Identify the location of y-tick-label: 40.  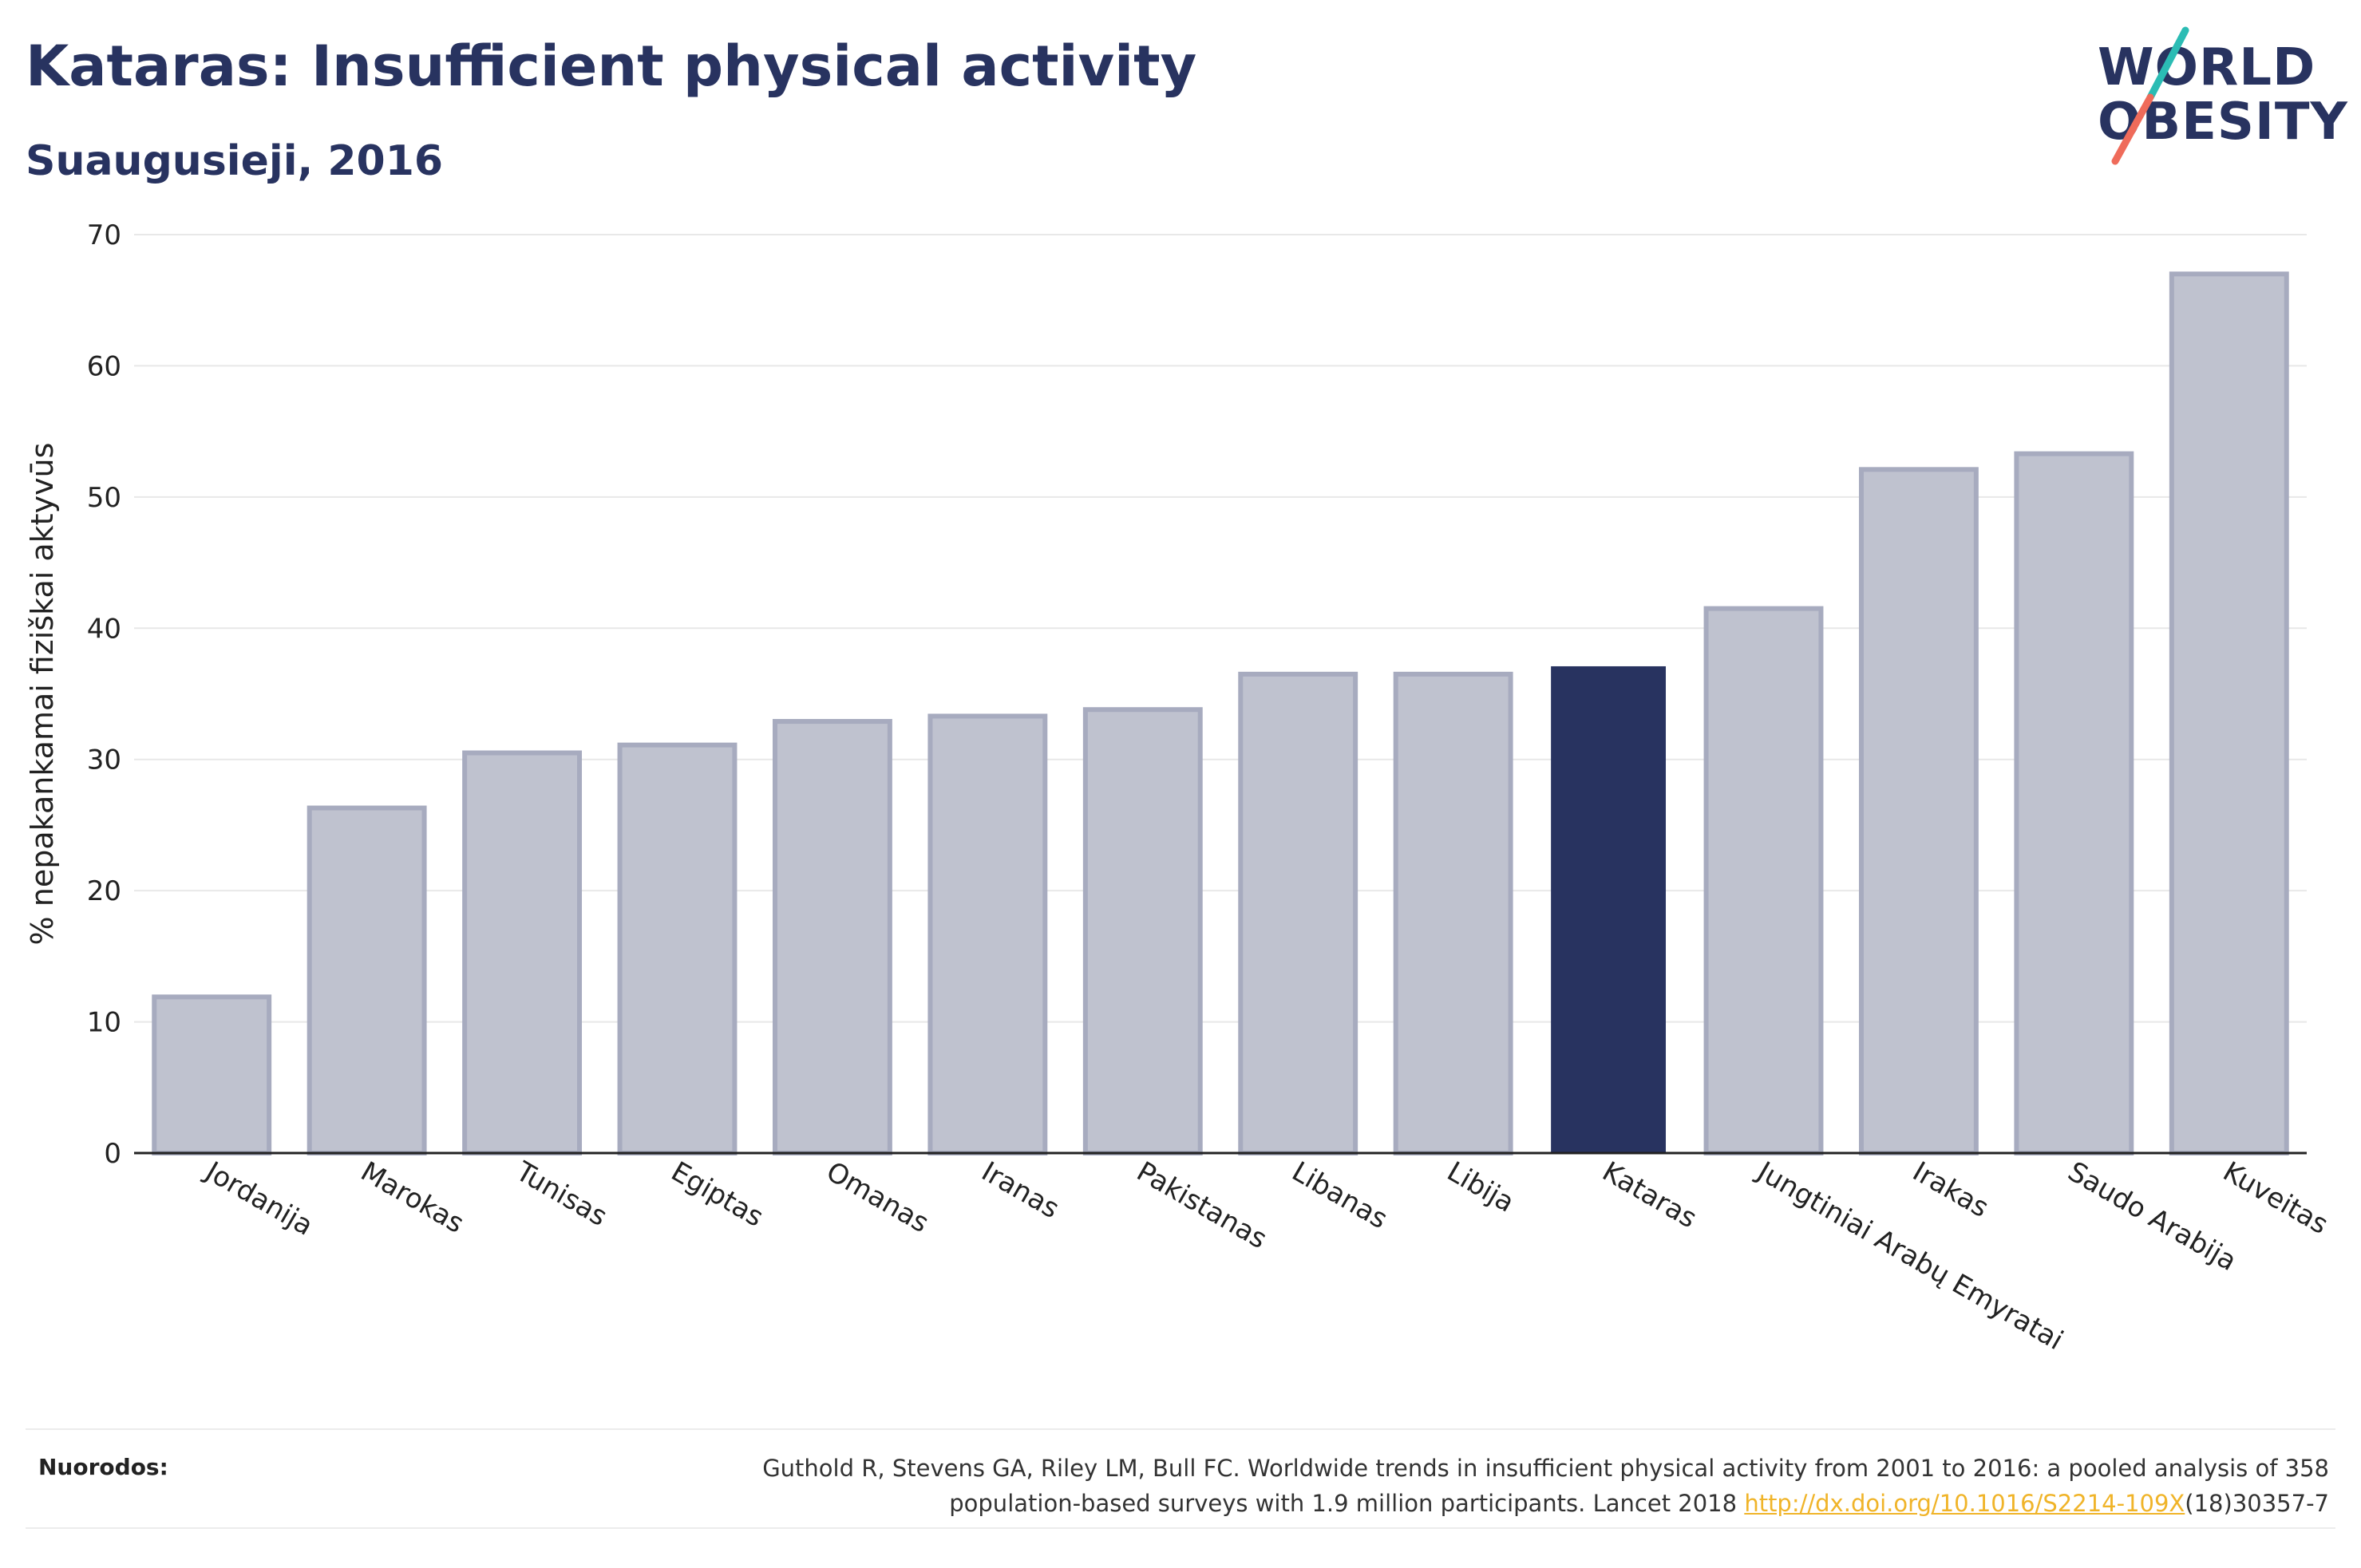
(104, 629).